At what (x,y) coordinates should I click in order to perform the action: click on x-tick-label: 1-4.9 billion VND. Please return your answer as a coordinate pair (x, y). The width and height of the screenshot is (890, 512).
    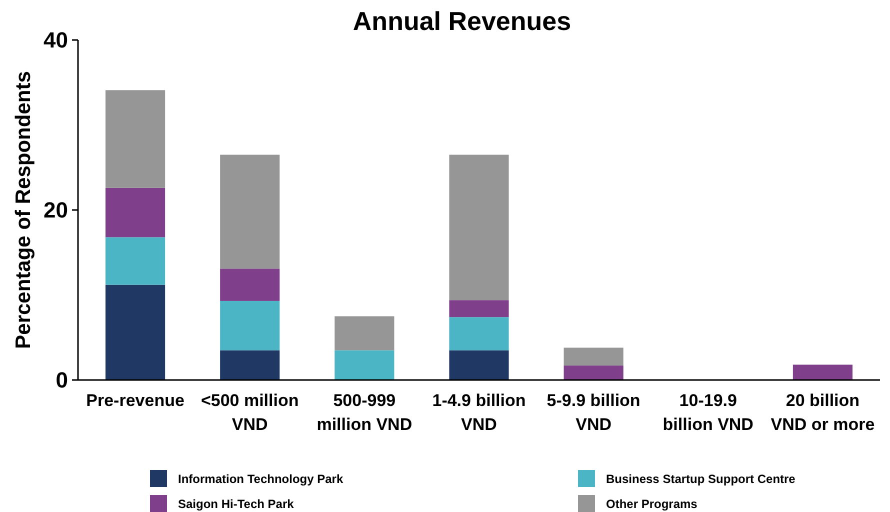
    Looking at the image, I should click on (479, 412).